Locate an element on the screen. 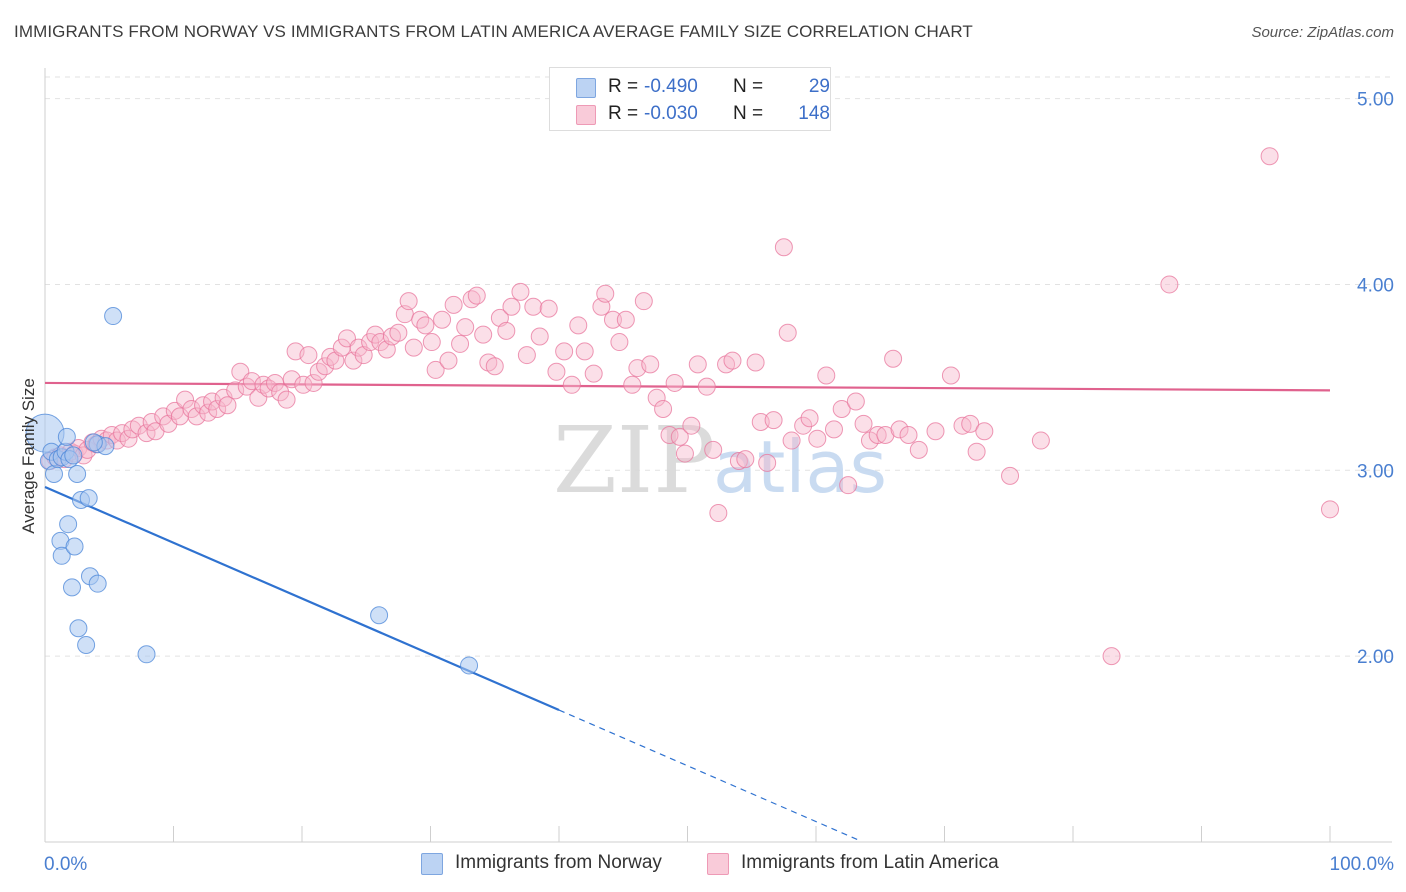 This screenshot has width=1406, height=892. trend-line-norway is located at coordinates (302, 599).